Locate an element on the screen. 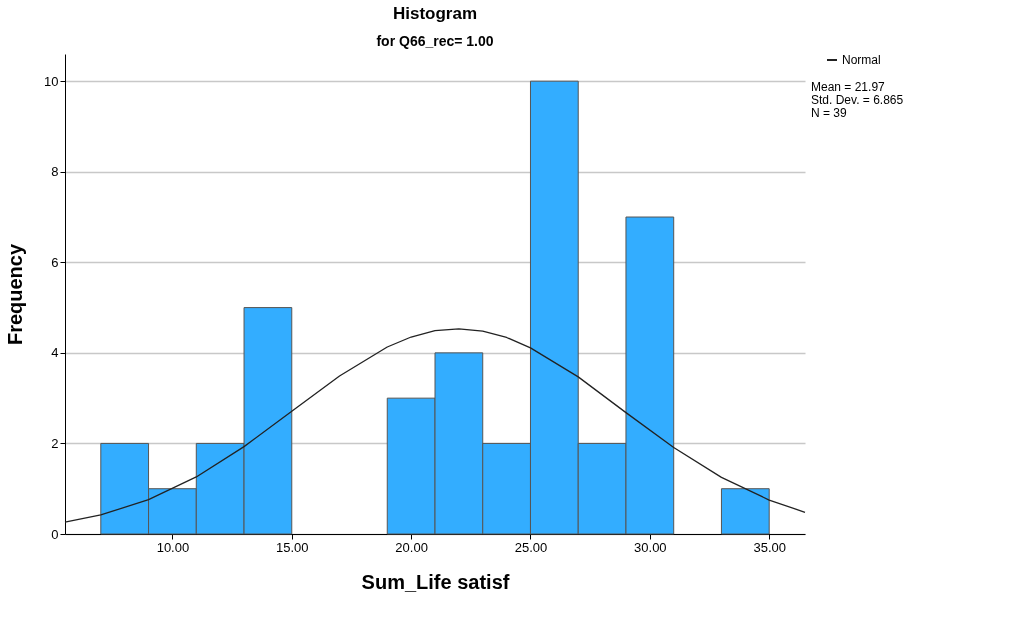  y-tick-label: 2 is located at coordinates (55, 443).